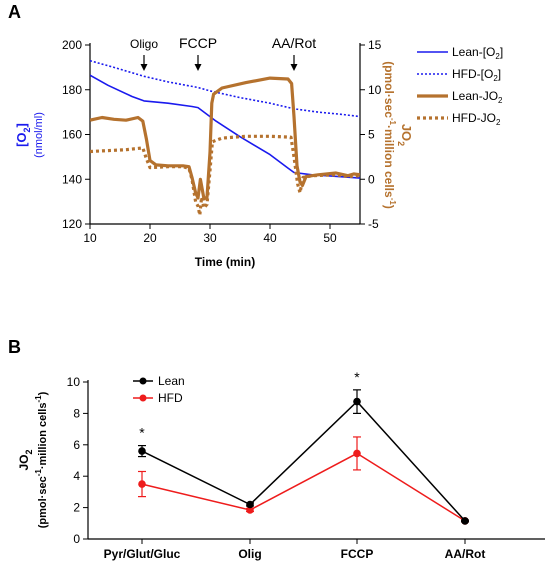  Describe the element at coordinates (476, 75) in the screenshot. I see `legend-label-hfd-o2: HFD-[O2]` at that location.